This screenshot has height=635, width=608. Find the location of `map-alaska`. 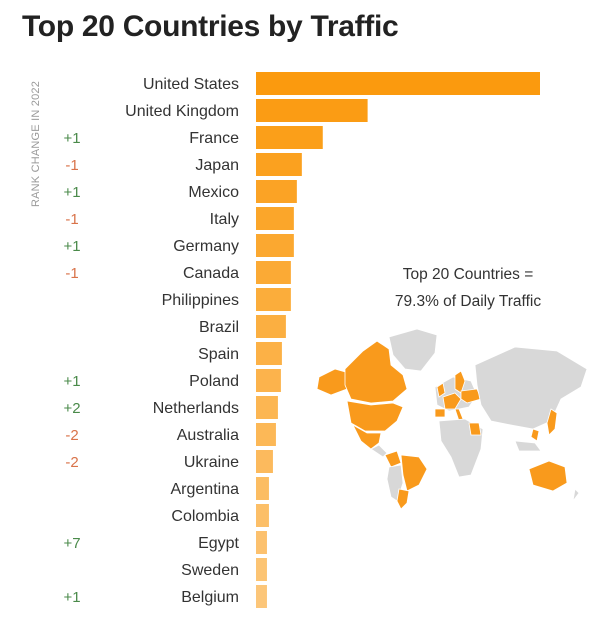

map-alaska is located at coordinates (333, 382).